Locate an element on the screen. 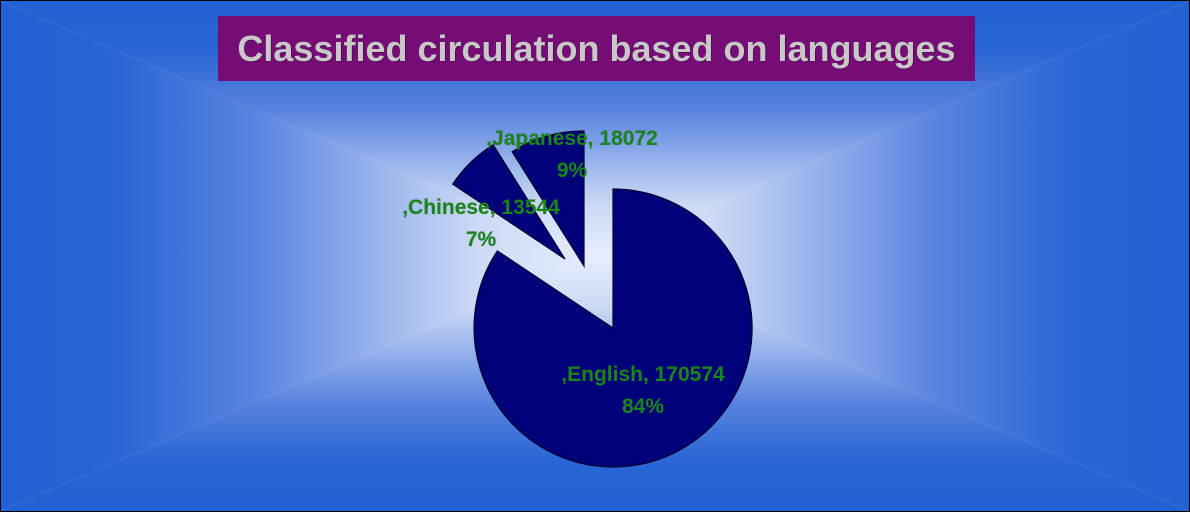 This screenshot has width=1190, height=512. label-chinese-text: ,Chinese, 13544 is located at coordinates (481, 207).